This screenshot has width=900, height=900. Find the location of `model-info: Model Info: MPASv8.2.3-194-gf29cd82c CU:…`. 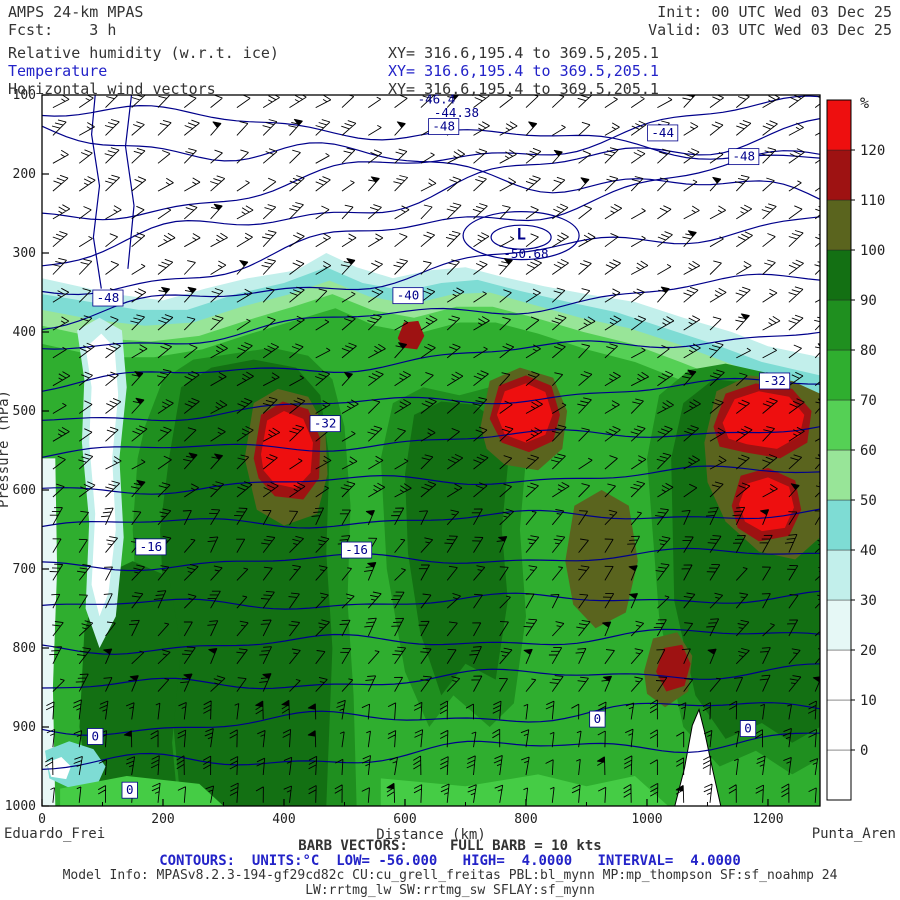

model-info: Model Info: MPASv8.2.3-194-gf29cd82c CU:… is located at coordinates (450, 875).